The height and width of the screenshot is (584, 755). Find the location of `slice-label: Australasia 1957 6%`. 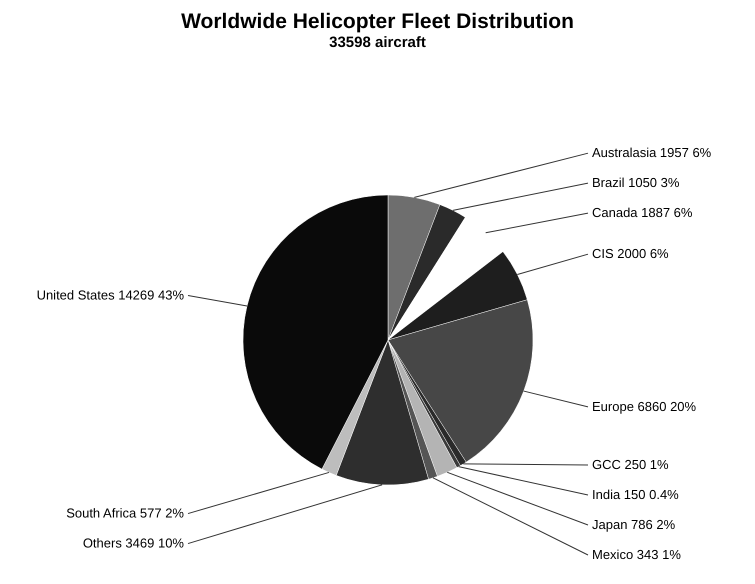

slice-label: Australasia 1957 6% is located at coordinates (652, 152).